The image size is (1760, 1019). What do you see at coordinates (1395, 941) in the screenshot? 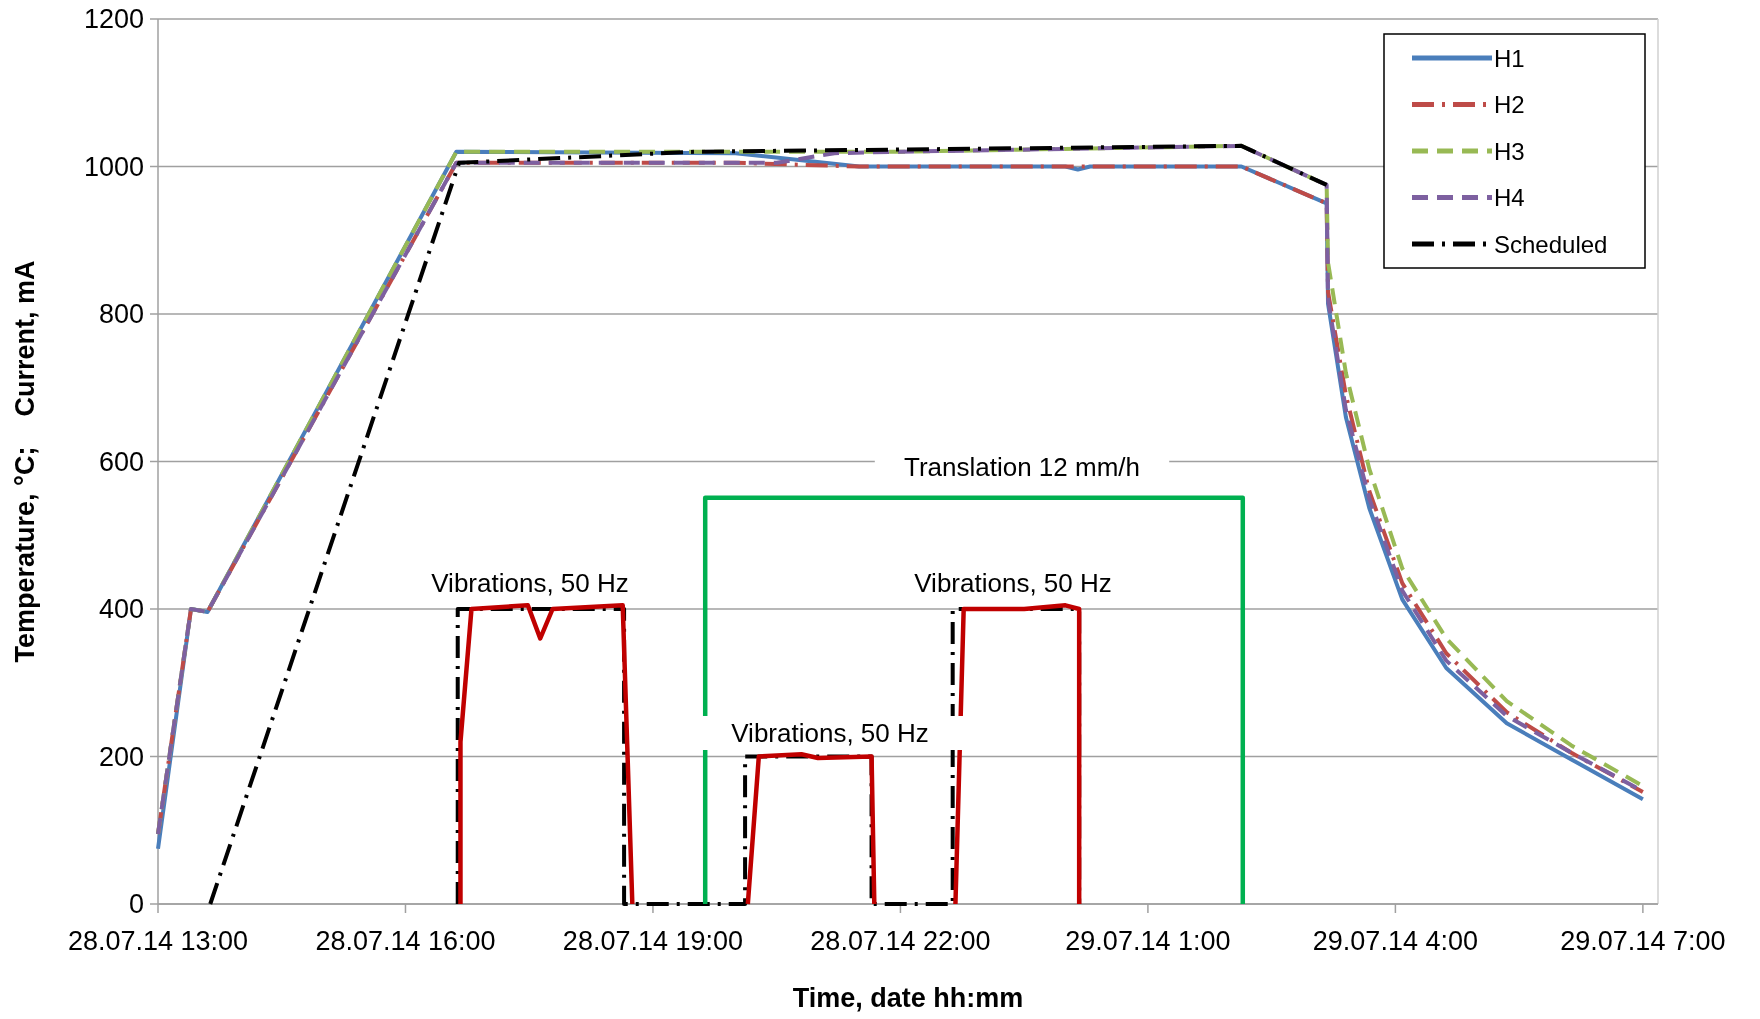
I see `x-tick-label: 29.07.14 4:00` at bounding box center [1395, 941].